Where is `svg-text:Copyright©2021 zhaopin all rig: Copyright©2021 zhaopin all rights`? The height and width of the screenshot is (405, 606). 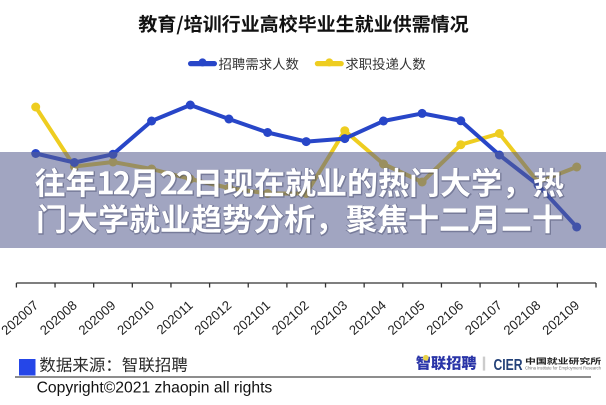 svg-text:Copyright©2021 zhaopin all rig: Copyright©2021 zhaopin all rights is located at coordinates (155, 388).